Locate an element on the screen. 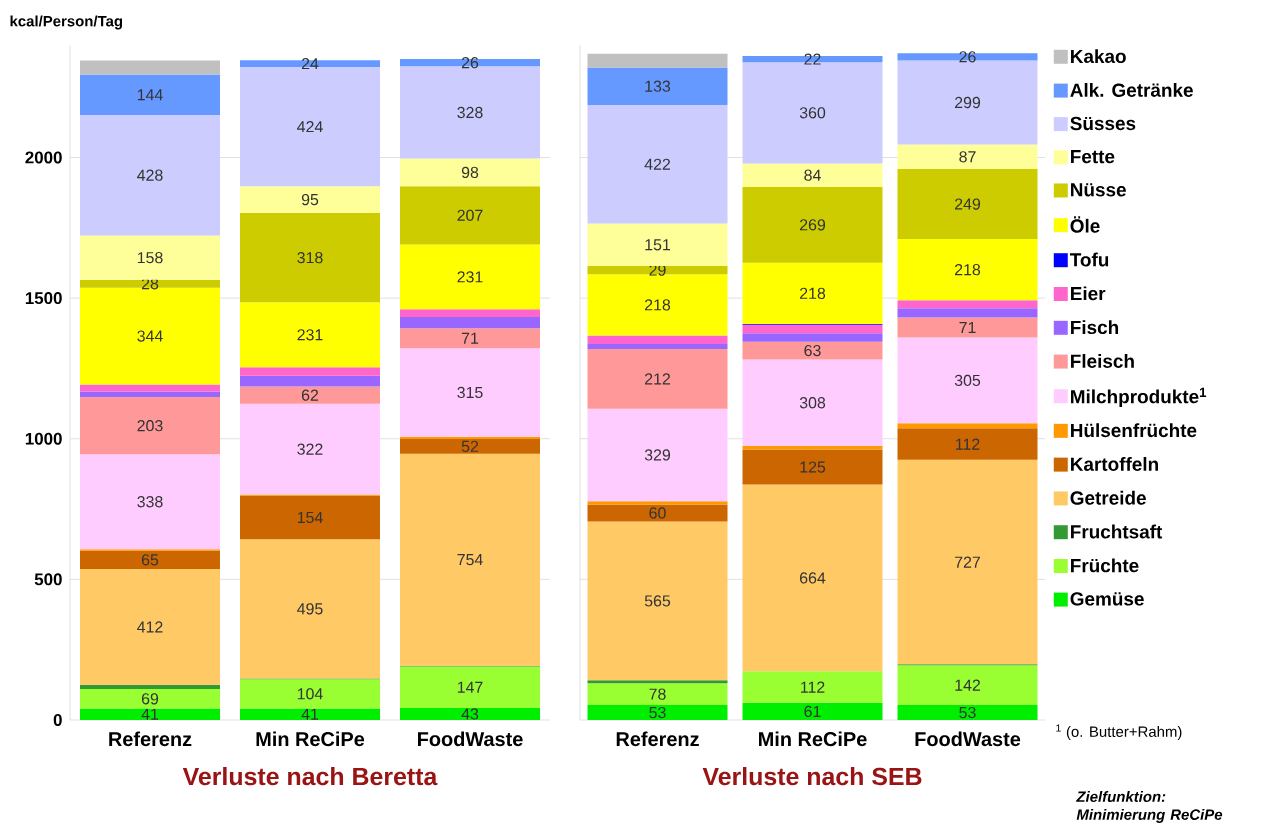 The height and width of the screenshot is (834, 1280). data-label: 495 is located at coordinates (310, 609).